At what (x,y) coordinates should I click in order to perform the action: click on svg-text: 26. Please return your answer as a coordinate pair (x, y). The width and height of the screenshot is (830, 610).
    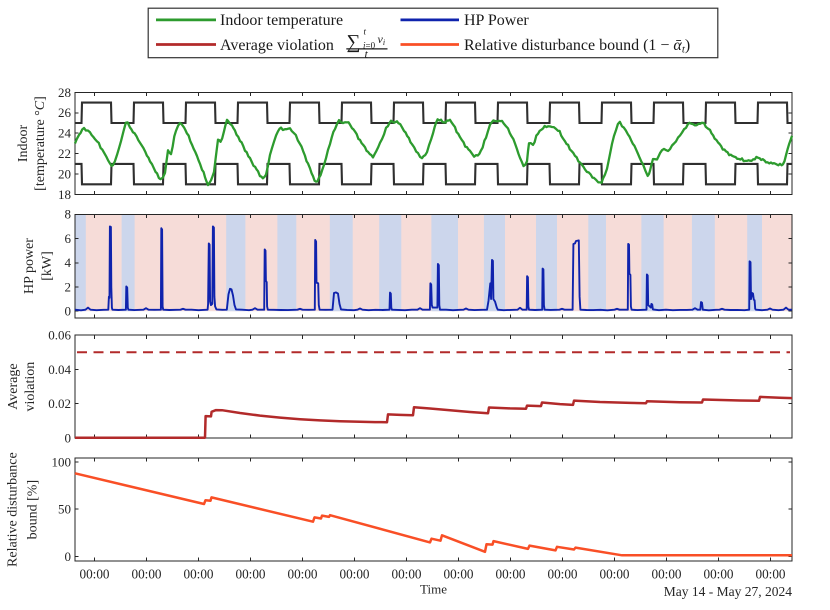
    Looking at the image, I should click on (65, 112).